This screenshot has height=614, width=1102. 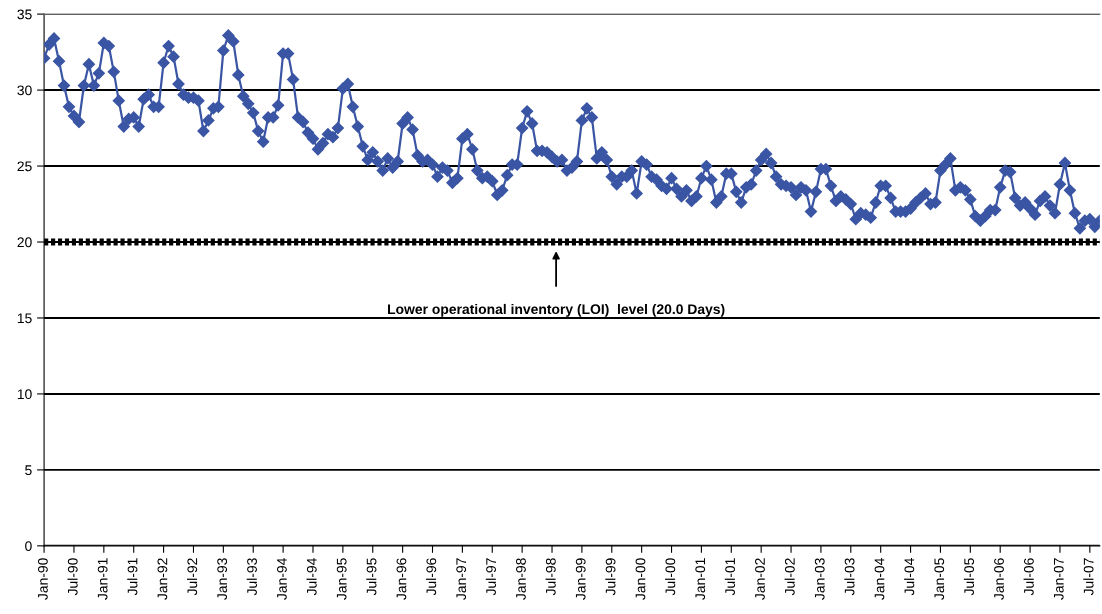 What do you see at coordinates (521, 579) in the screenshot?
I see `x-tick-label: Jan-98` at bounding box center [521, 579].